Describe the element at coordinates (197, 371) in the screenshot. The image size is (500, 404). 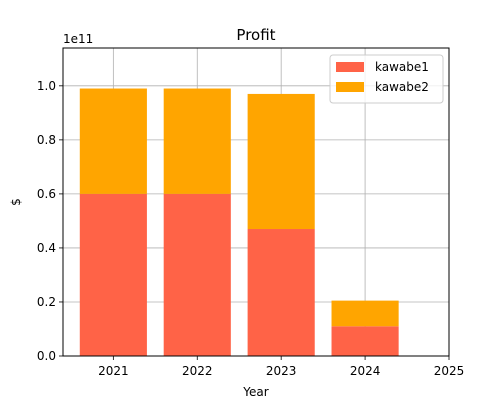
I see `x-tick-label: 2022` at that location.